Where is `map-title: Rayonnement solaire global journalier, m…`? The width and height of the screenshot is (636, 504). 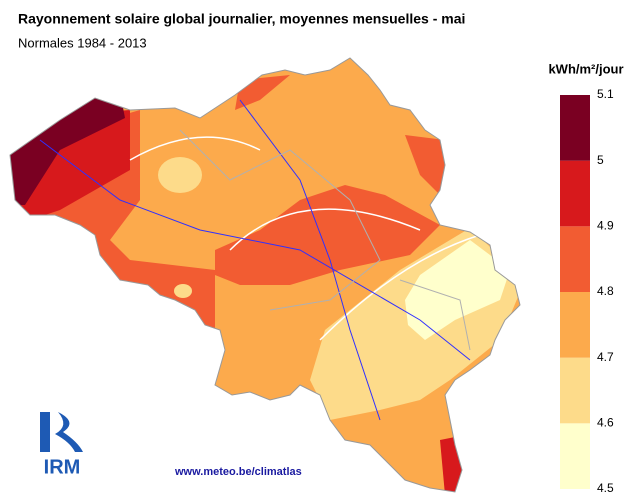 map-title: Rayonnement solaire global journalier, m… is located at coordinates (241, 19).